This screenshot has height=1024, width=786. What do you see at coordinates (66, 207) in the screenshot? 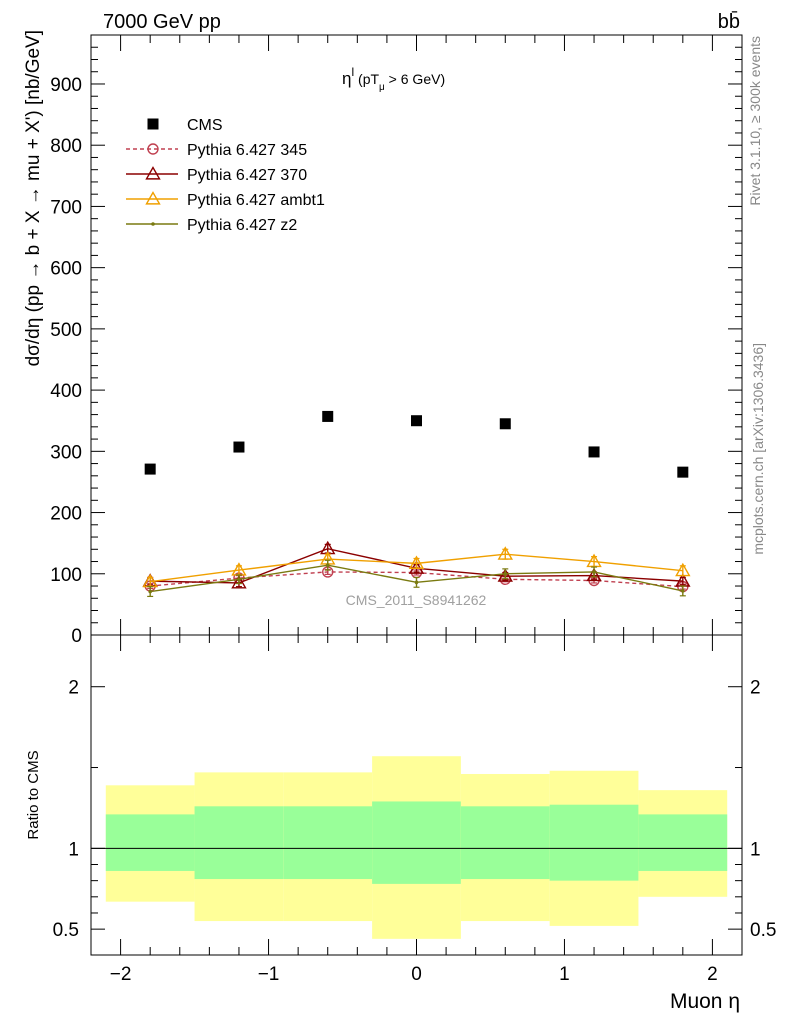
I see `top-ytick-label: 700` at bounding box center [66, 207].